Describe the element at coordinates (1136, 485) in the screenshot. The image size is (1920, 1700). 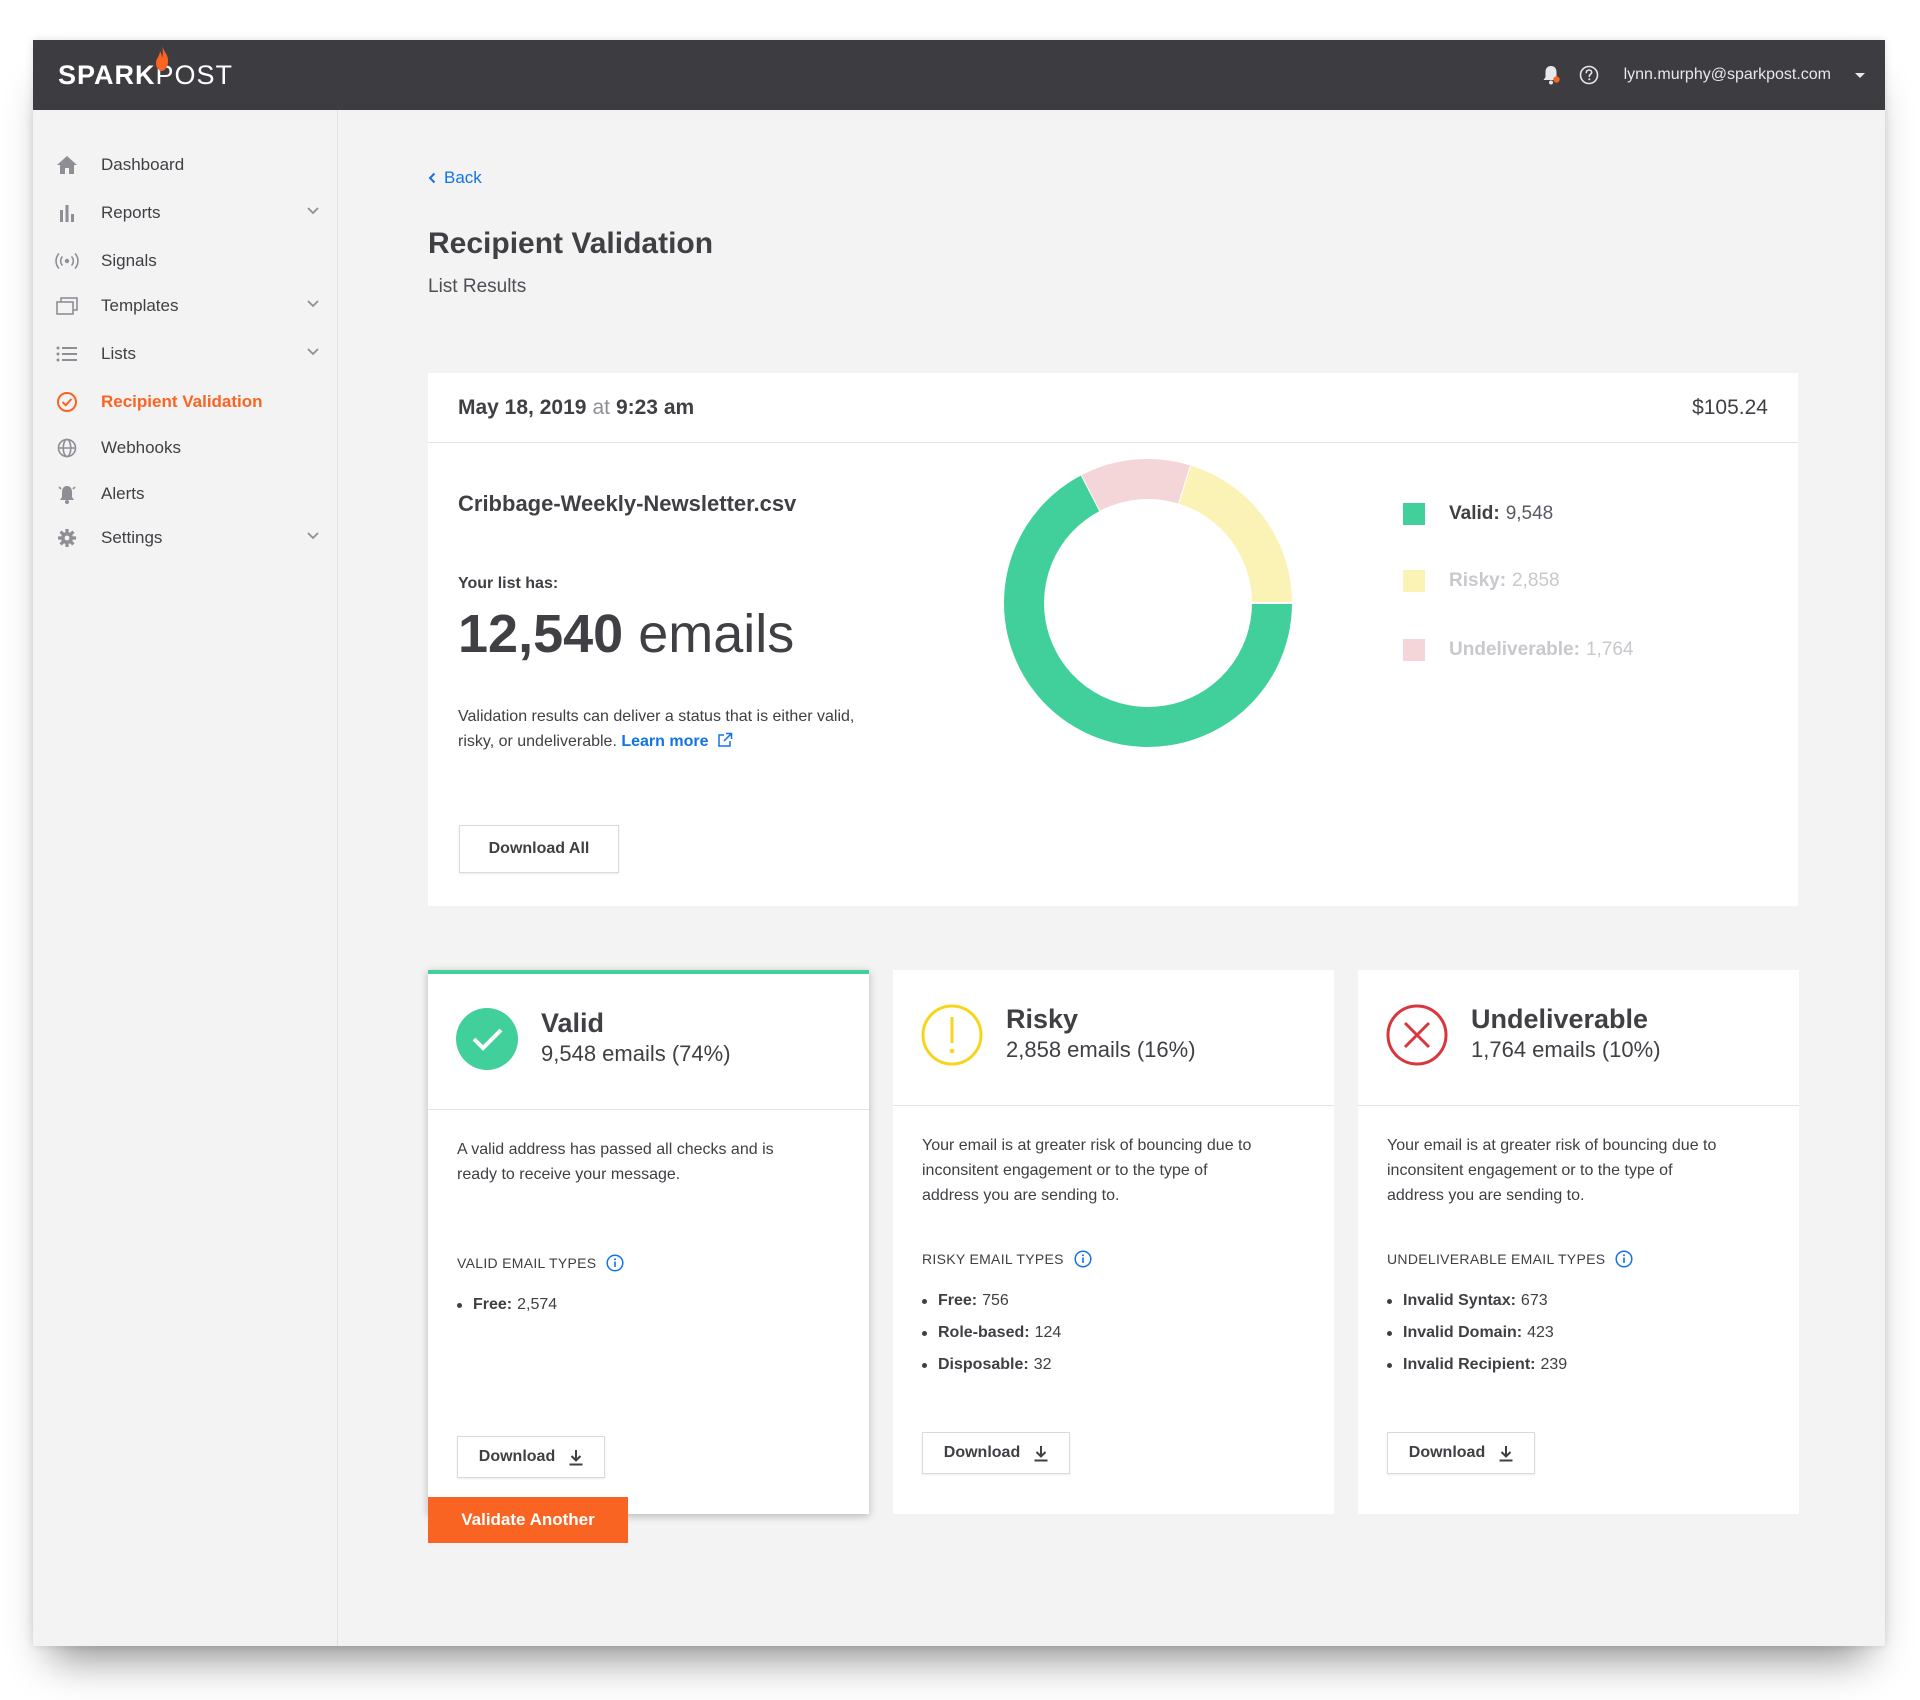
I see `donut-slice-undeliverable` at that location.